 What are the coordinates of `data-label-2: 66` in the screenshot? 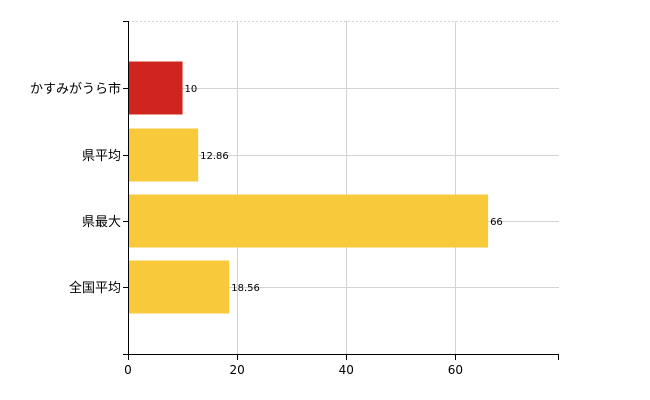 It's located at (496, 222).